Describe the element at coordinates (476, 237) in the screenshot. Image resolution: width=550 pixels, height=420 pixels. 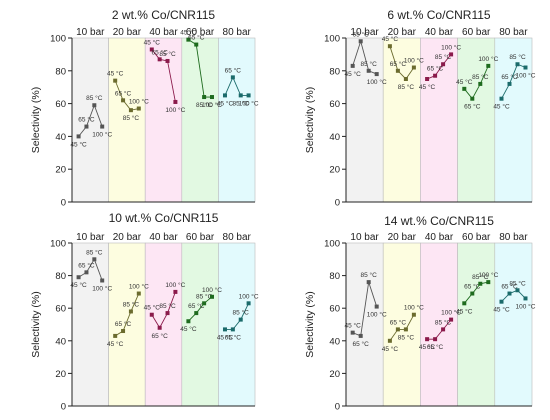
I see `pressure-band-label: 60 bar` at that location.